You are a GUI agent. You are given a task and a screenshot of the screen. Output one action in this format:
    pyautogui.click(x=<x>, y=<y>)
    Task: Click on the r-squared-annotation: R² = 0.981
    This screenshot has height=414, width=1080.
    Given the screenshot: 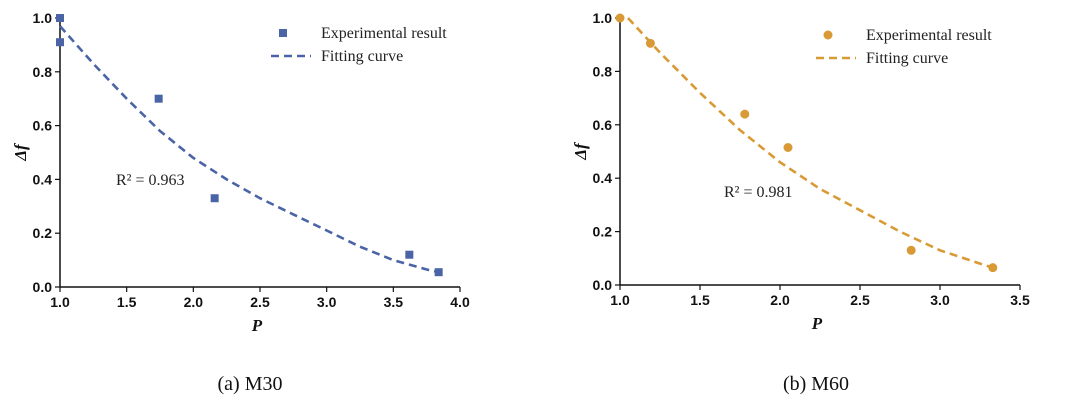 What is the action you would take?
    pyautogui.click(x=758, y=192)
    